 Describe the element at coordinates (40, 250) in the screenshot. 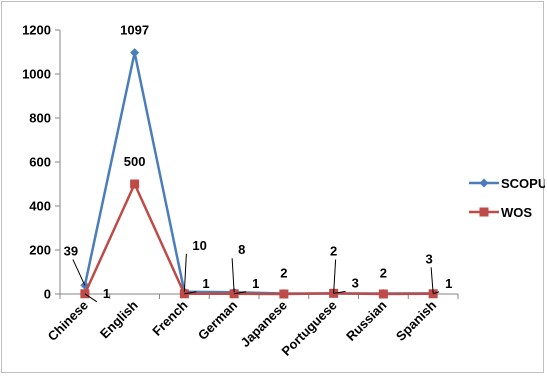

I see `y-tick-label: 200` at that location.